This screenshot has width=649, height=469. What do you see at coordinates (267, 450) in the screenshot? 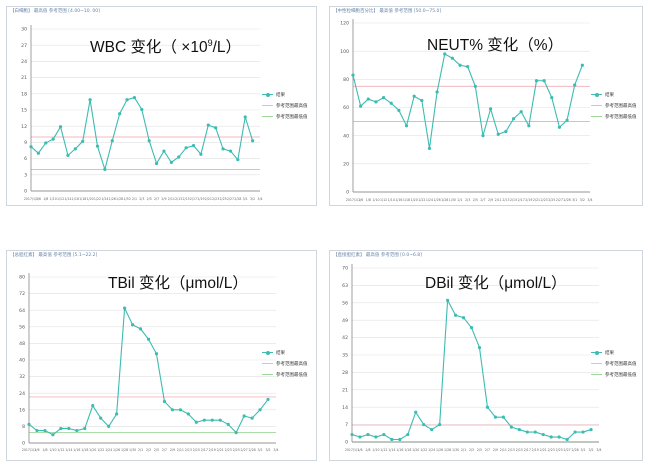
I see `tbil-xtick-label: 3/2` at bounding box center [267, 450].